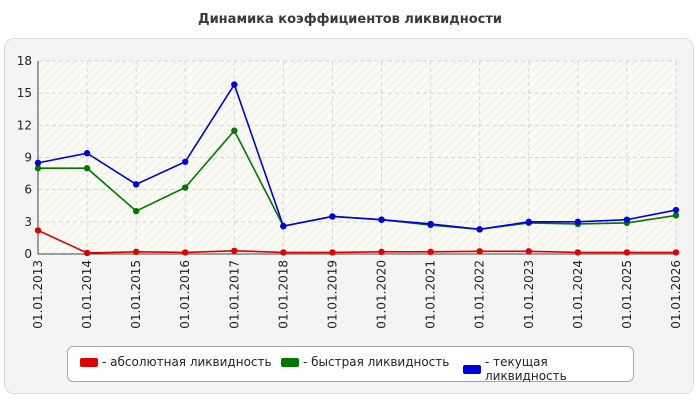 This screenshot has width=700, height=400. Describe the element at coordinates (87, 294) in the screenshot. I see `x-tick-label: 01.01.2014` at that location.